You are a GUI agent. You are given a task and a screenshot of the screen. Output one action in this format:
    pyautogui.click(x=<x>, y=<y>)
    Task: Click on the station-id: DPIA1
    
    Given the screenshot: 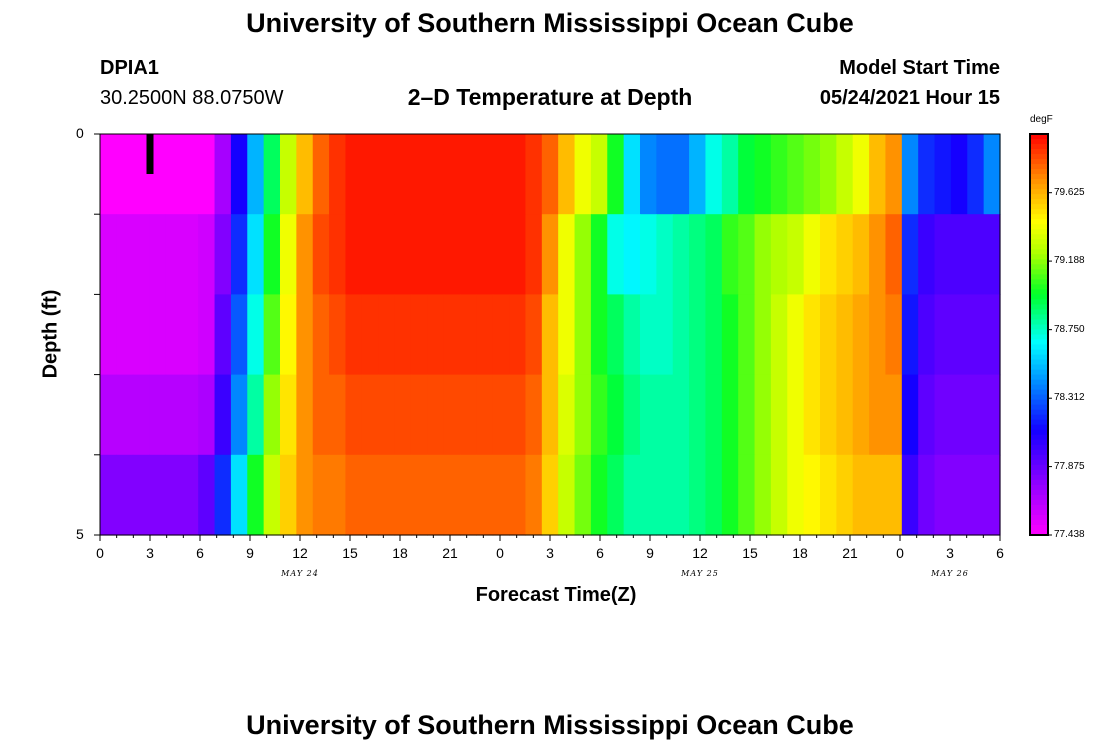 What is the action you would take?
    pyautogui.click(x=129, y=68)
    